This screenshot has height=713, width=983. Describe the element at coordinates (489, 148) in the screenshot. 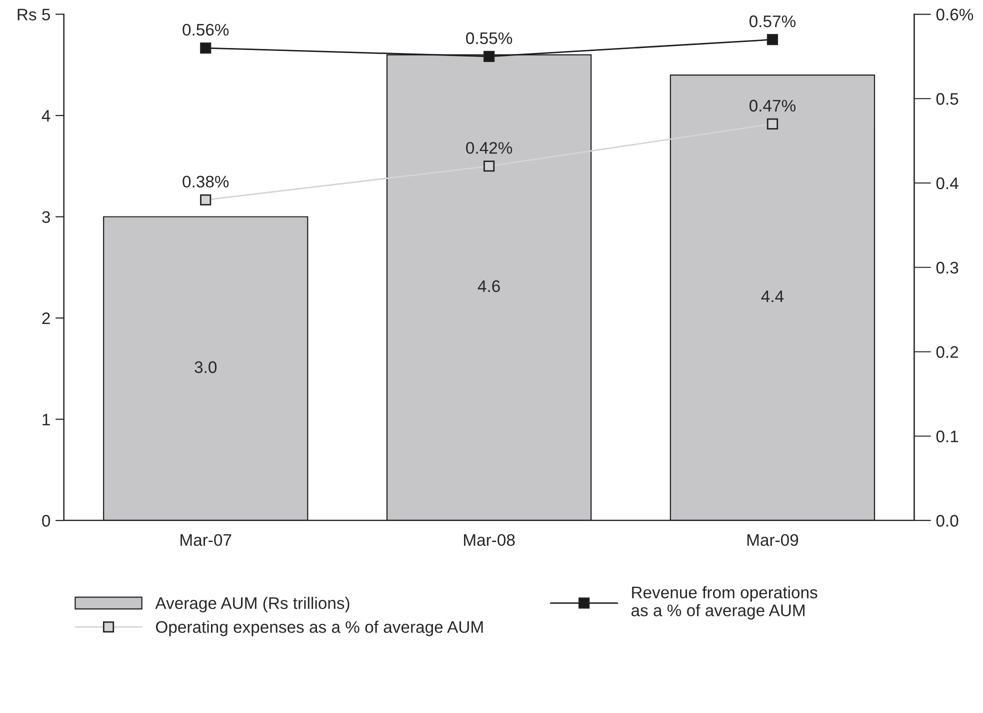

I see `data-label: 0.42%` at that location.